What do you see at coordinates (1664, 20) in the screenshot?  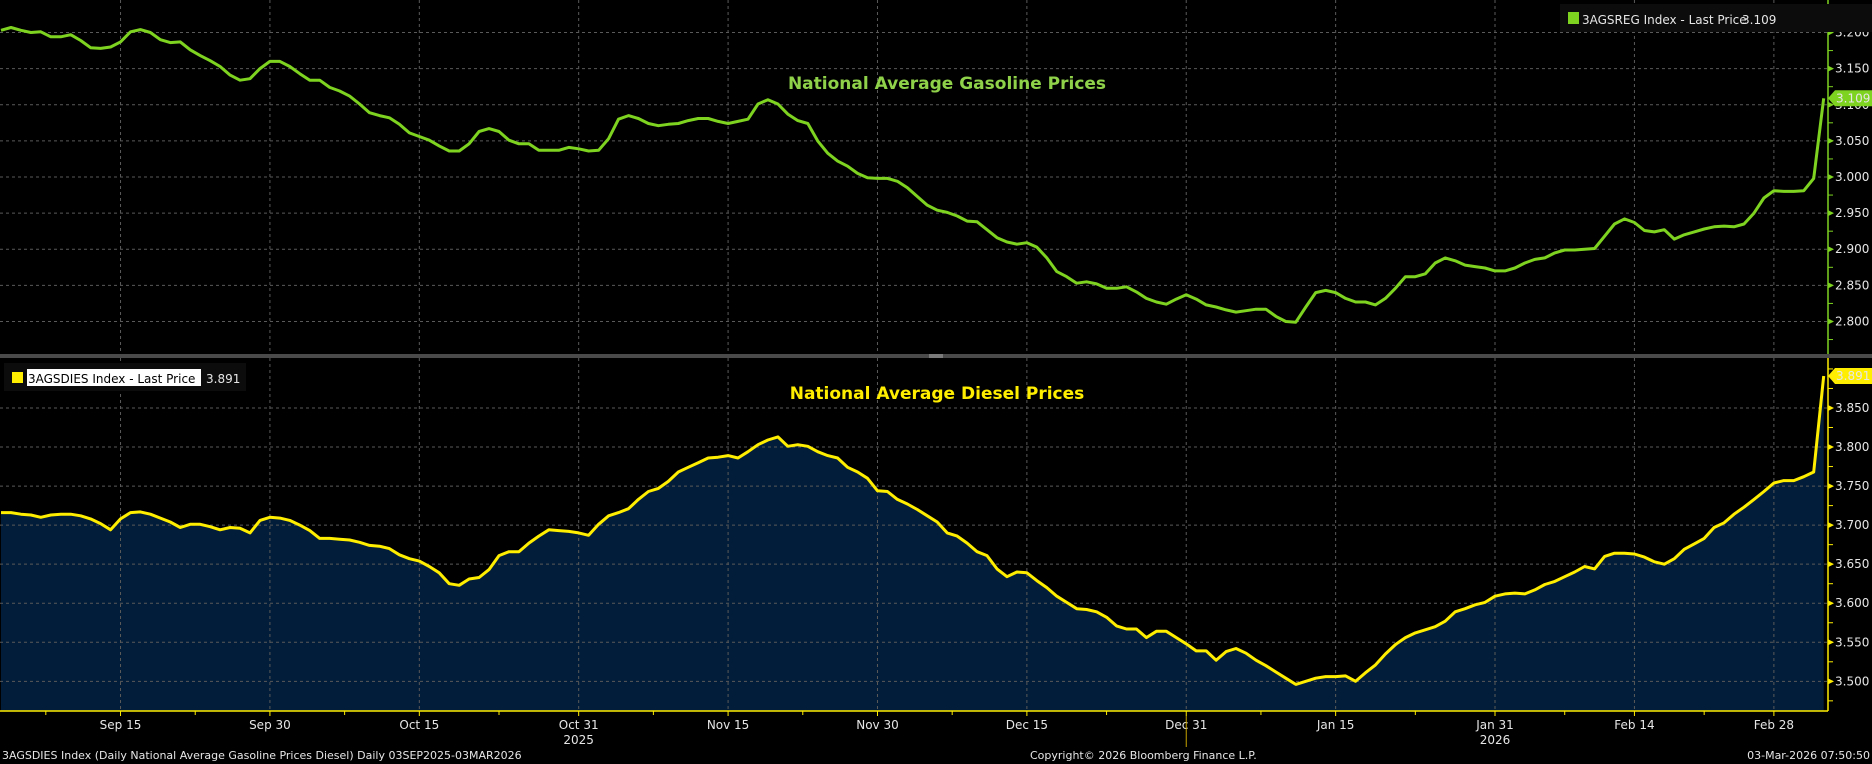 I see `gasoline-legend-label: 3AGSREG Index - Last Price` at bounding box center [1664, 20].